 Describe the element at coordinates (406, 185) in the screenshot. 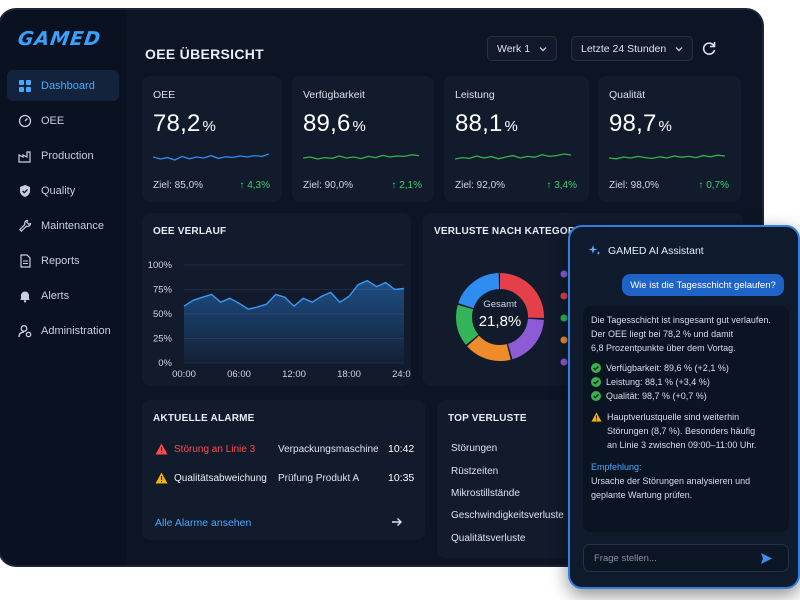

I see `kpi-delta: ↑ 2,1%` at that location.